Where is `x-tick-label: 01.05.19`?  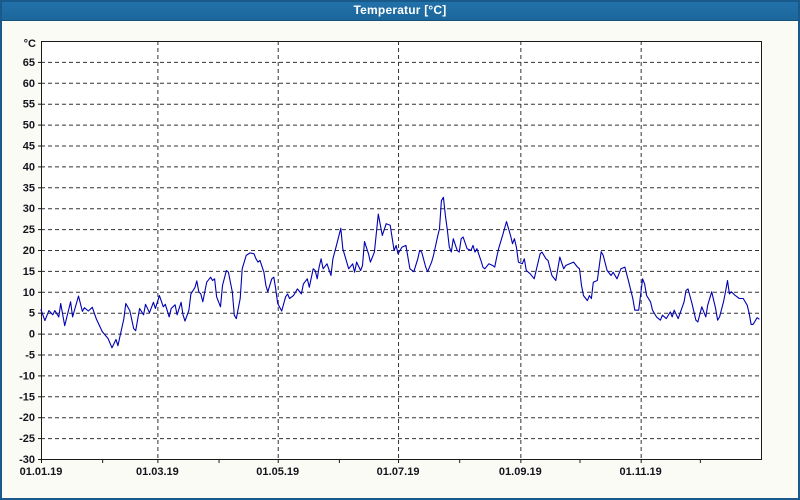 x-tick-label: 01.05.19 is located at coordinates (277, 472).